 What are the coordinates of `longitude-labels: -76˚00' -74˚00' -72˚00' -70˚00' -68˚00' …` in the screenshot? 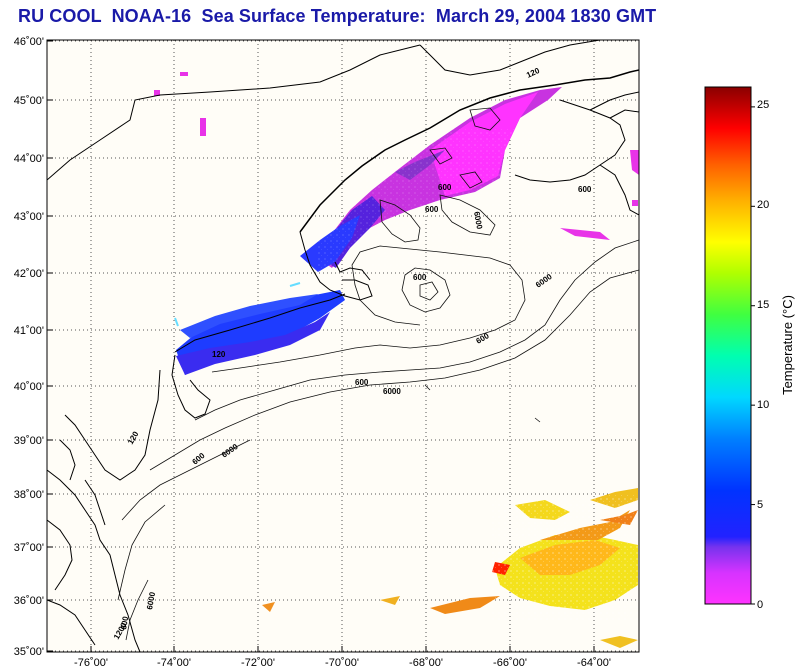 It's located at (342, 663).